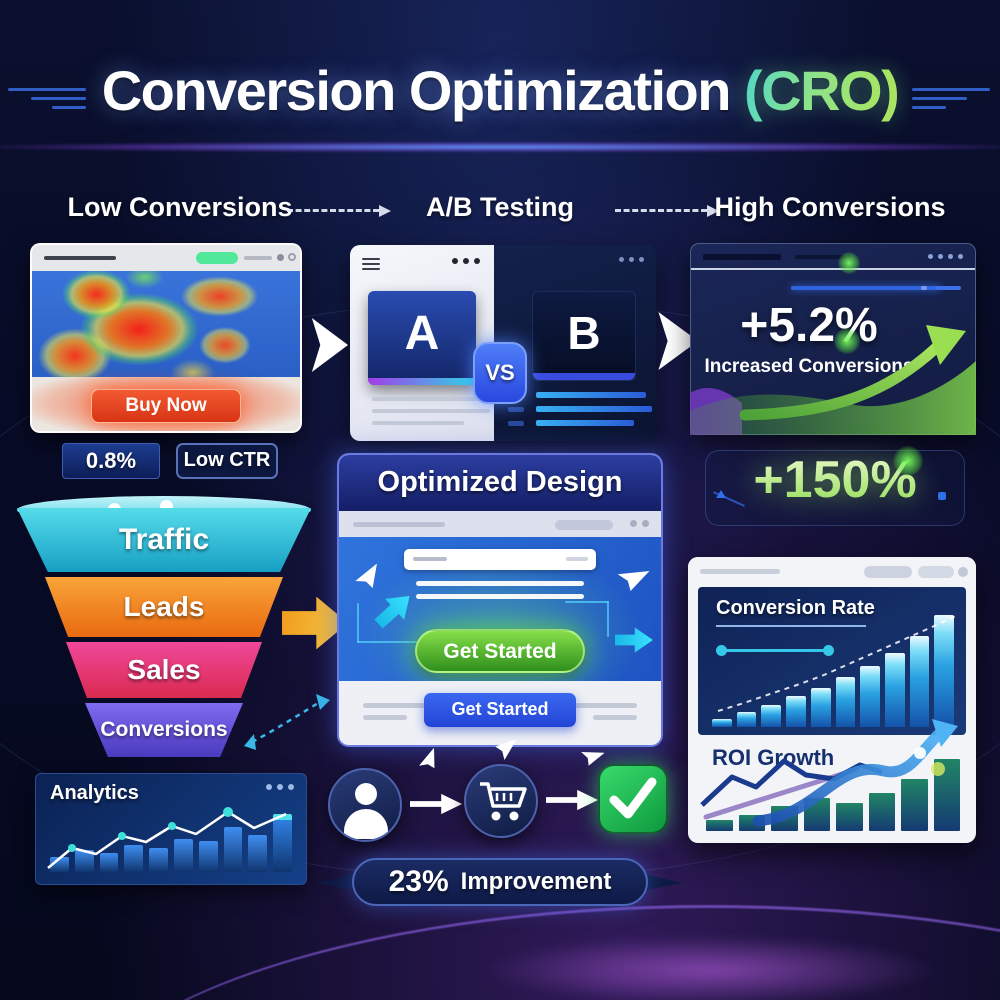  I want to click on flow-step-low-conversions: Low Conversions, so click(180, 207).